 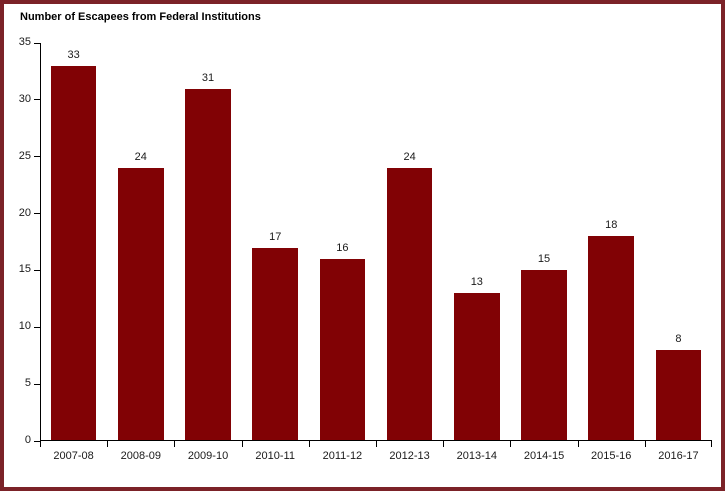 I want to click on x-category-label: 2009-10, so click(x=208, y=456).